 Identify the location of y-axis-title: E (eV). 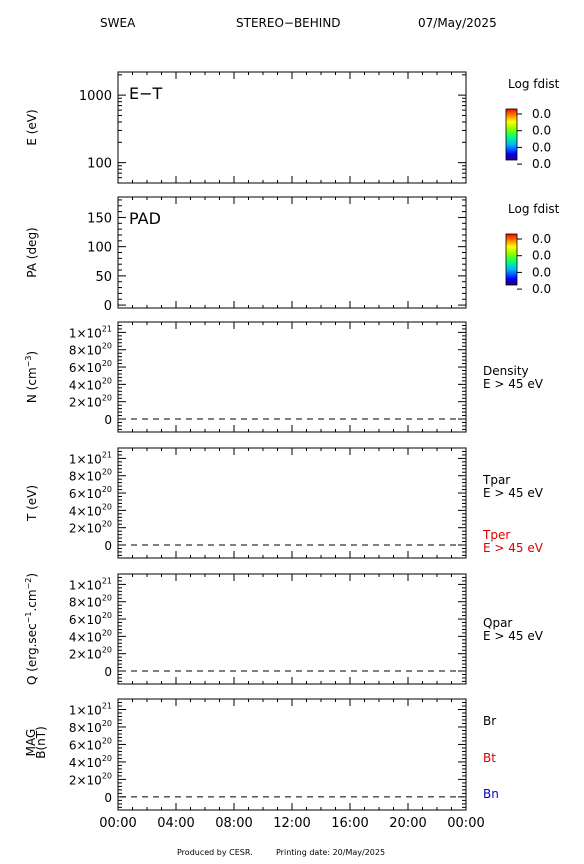
(32, 127).